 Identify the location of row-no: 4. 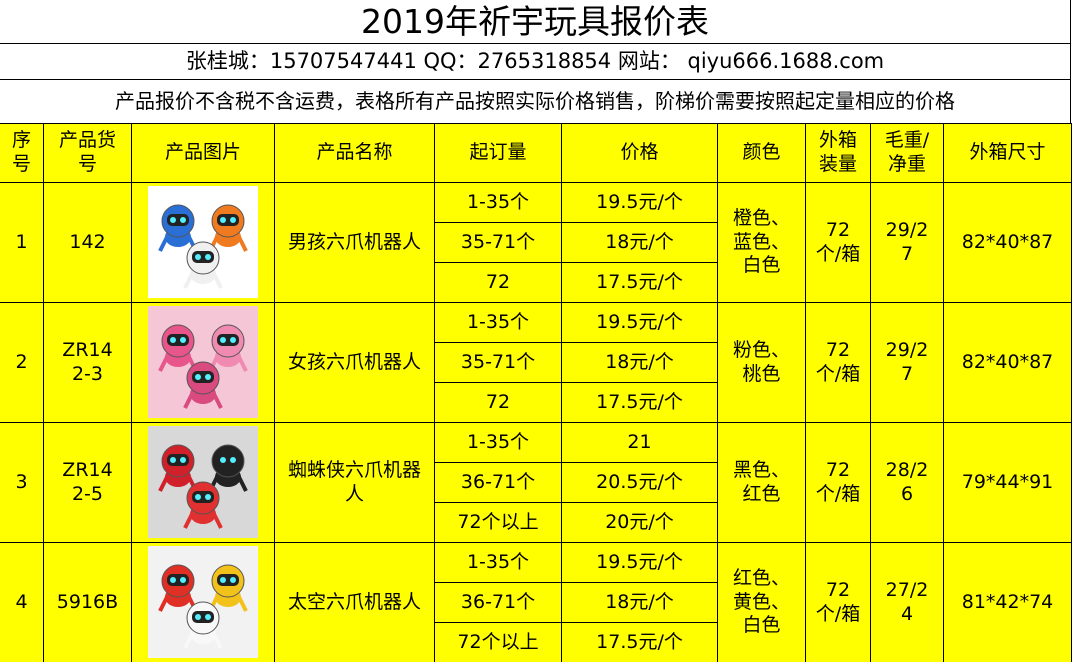
(22, 602).